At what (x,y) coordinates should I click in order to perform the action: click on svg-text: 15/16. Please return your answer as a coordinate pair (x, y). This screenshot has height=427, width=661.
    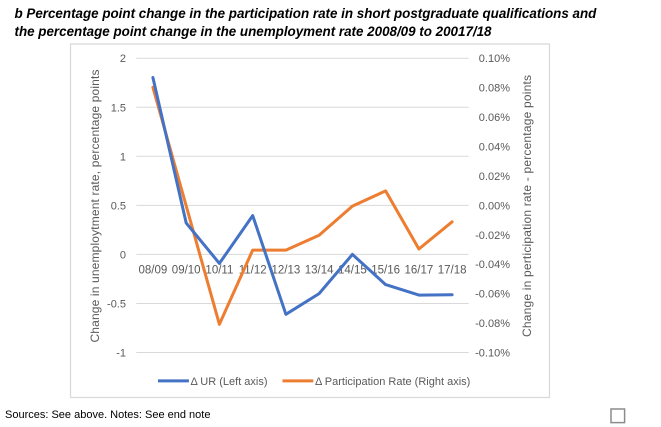
    Looking at the image, I should click on (385, 271).